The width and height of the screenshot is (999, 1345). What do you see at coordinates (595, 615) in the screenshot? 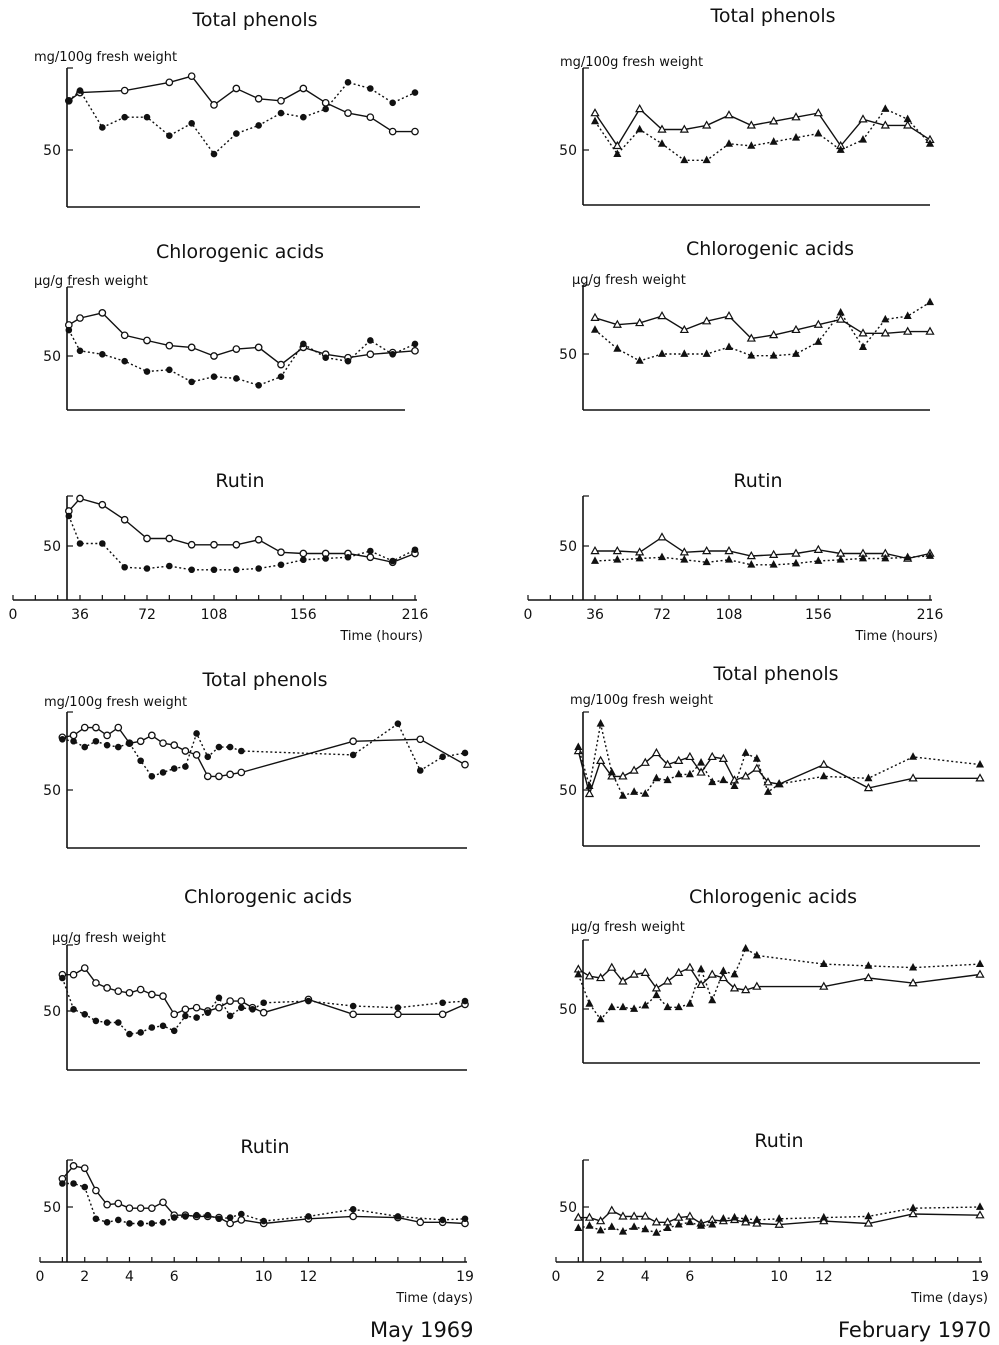
I see `x-tick-label: 36` at bounding box center [595, 615].